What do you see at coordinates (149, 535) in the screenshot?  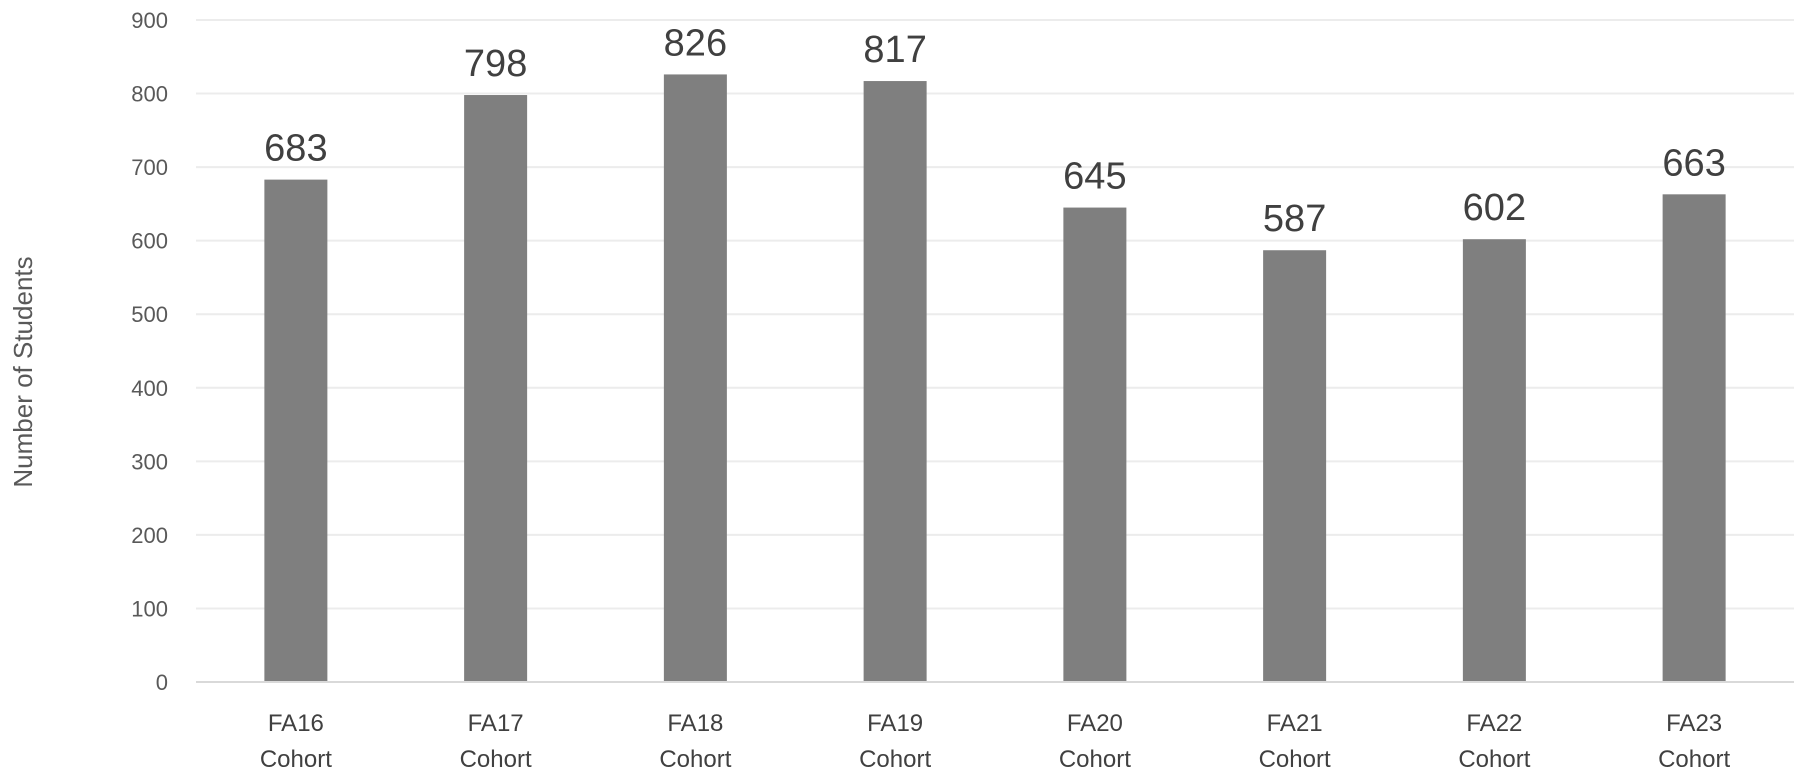 I see `y-tick-label: 200` at bounding box center [149, 535].